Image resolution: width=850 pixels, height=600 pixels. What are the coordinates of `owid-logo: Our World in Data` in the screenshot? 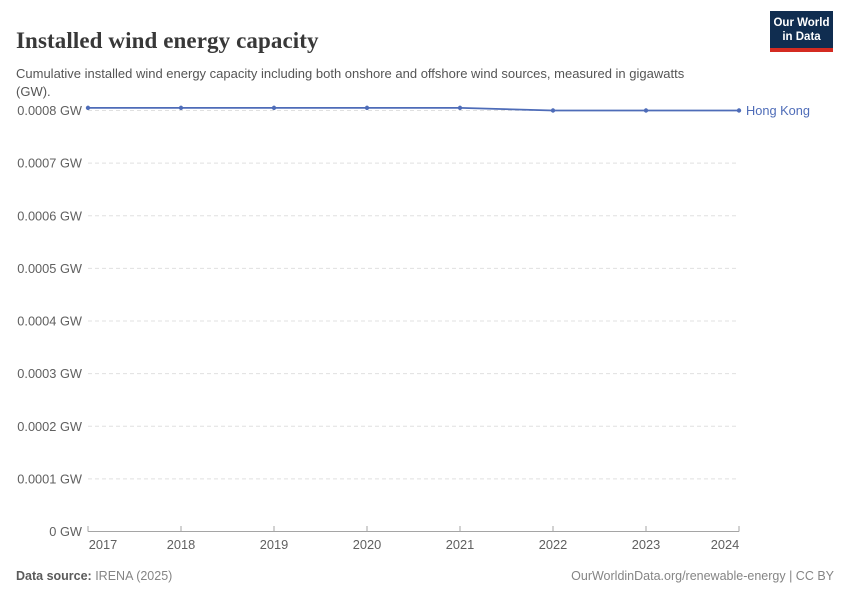 It's located at (801, 31).